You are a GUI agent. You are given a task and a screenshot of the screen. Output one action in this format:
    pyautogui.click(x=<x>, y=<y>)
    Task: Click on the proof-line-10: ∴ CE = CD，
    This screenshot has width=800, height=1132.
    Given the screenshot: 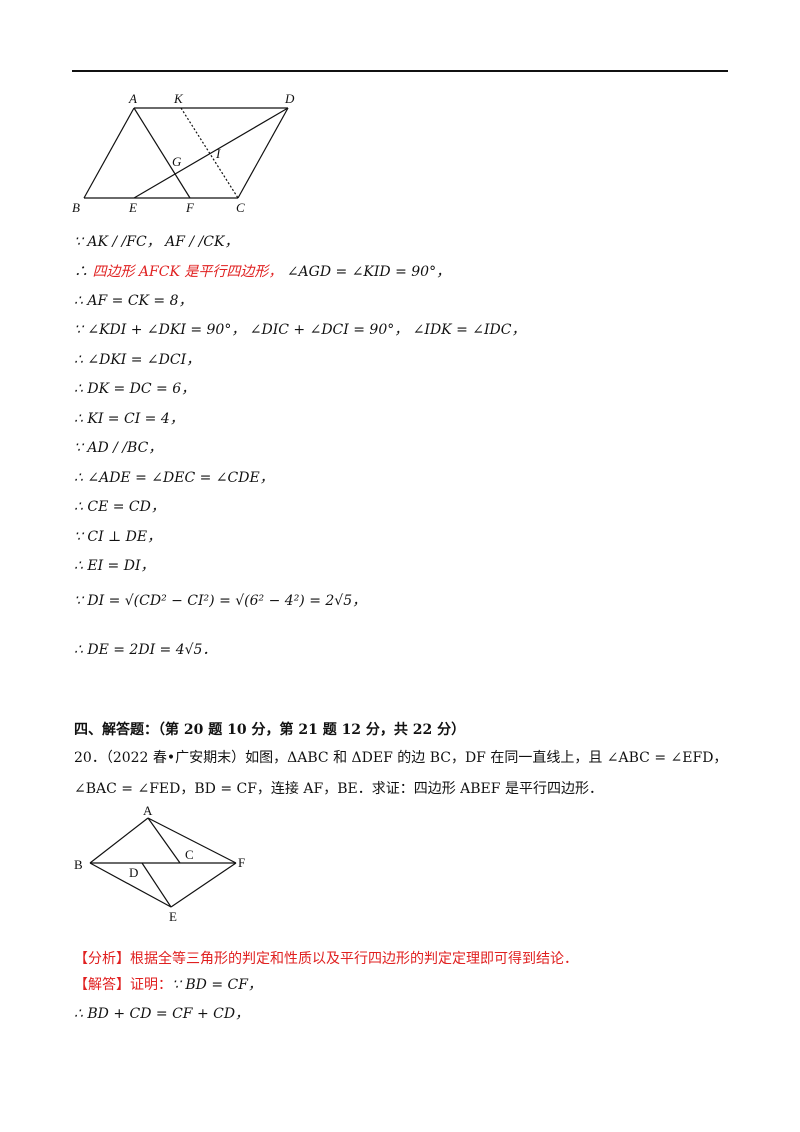 What is the action you would take?
    pyautogui.click(x=119, y=507)
    